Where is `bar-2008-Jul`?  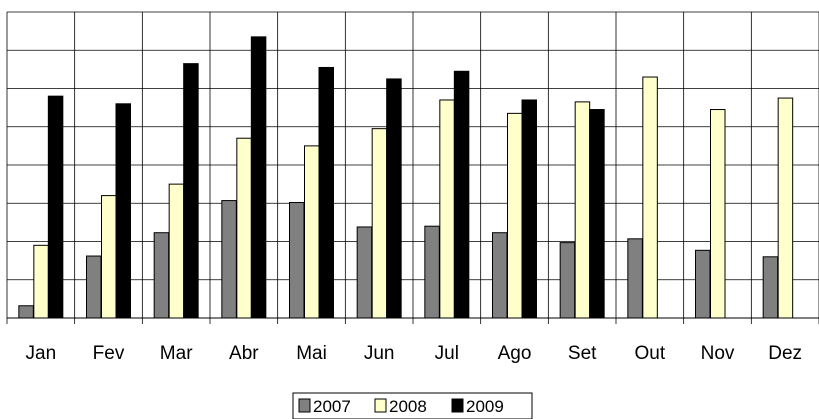
bar-2008-Jul is located at coordinates (447, 209).